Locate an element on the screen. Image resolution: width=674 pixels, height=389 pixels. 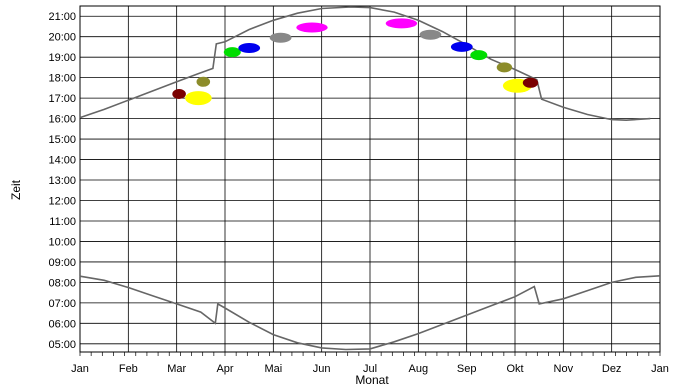
y-tick-label: 12:00 is located at coordinates (62, 201).